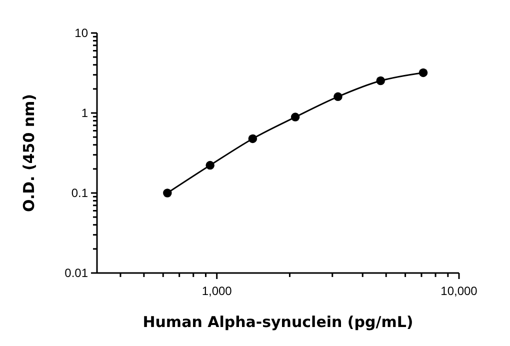  What do you see at coordinates (29, 153) in the screenshot?
I see `y-axis-title: O.D. (450 nm)` at bounding box center [29, 153].